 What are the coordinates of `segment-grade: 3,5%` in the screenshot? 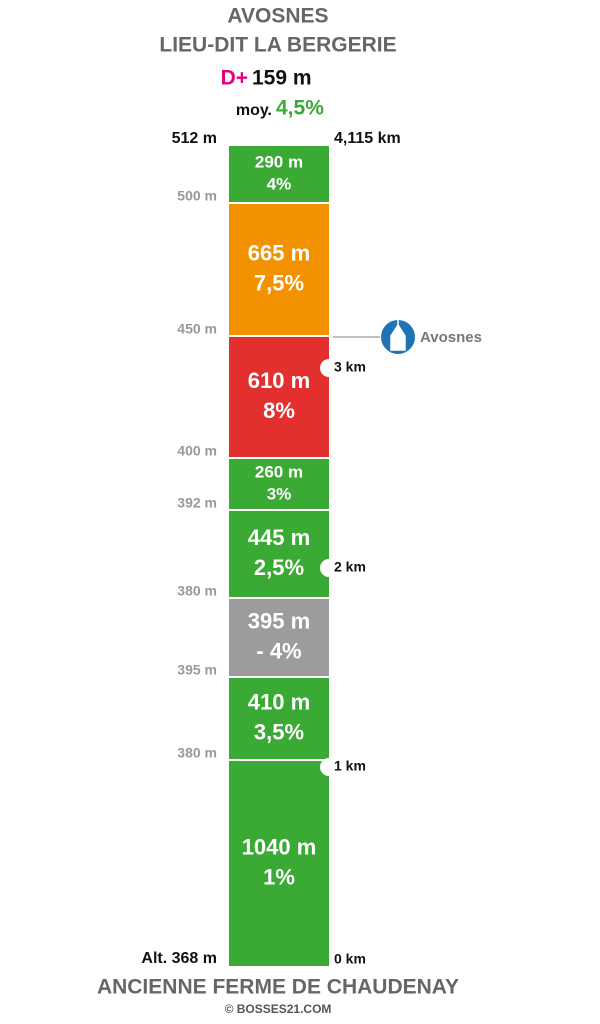 It's located at (279, 731).